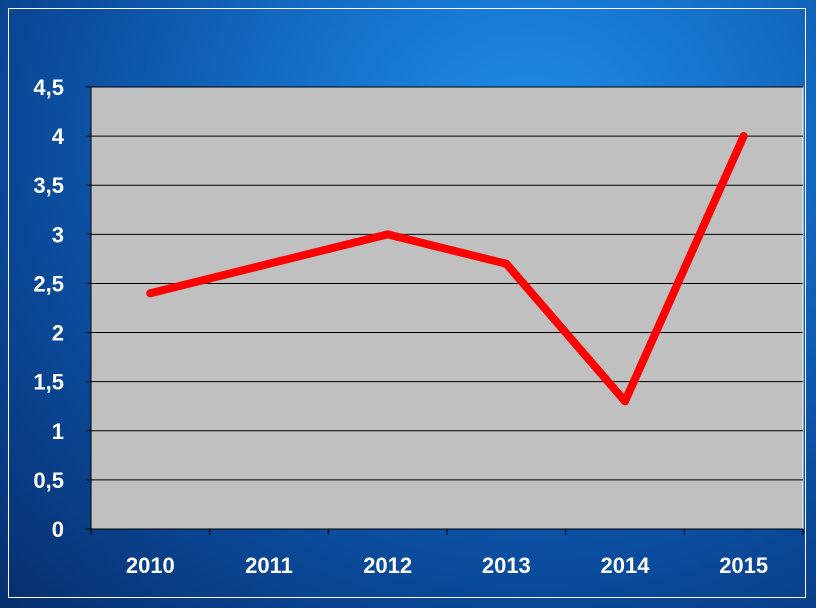 This screenshot has width=816, height=608. Describe the element at coordinates (48, 480) in the screenshot. I see `y-tick-label: 0,5` at that location.